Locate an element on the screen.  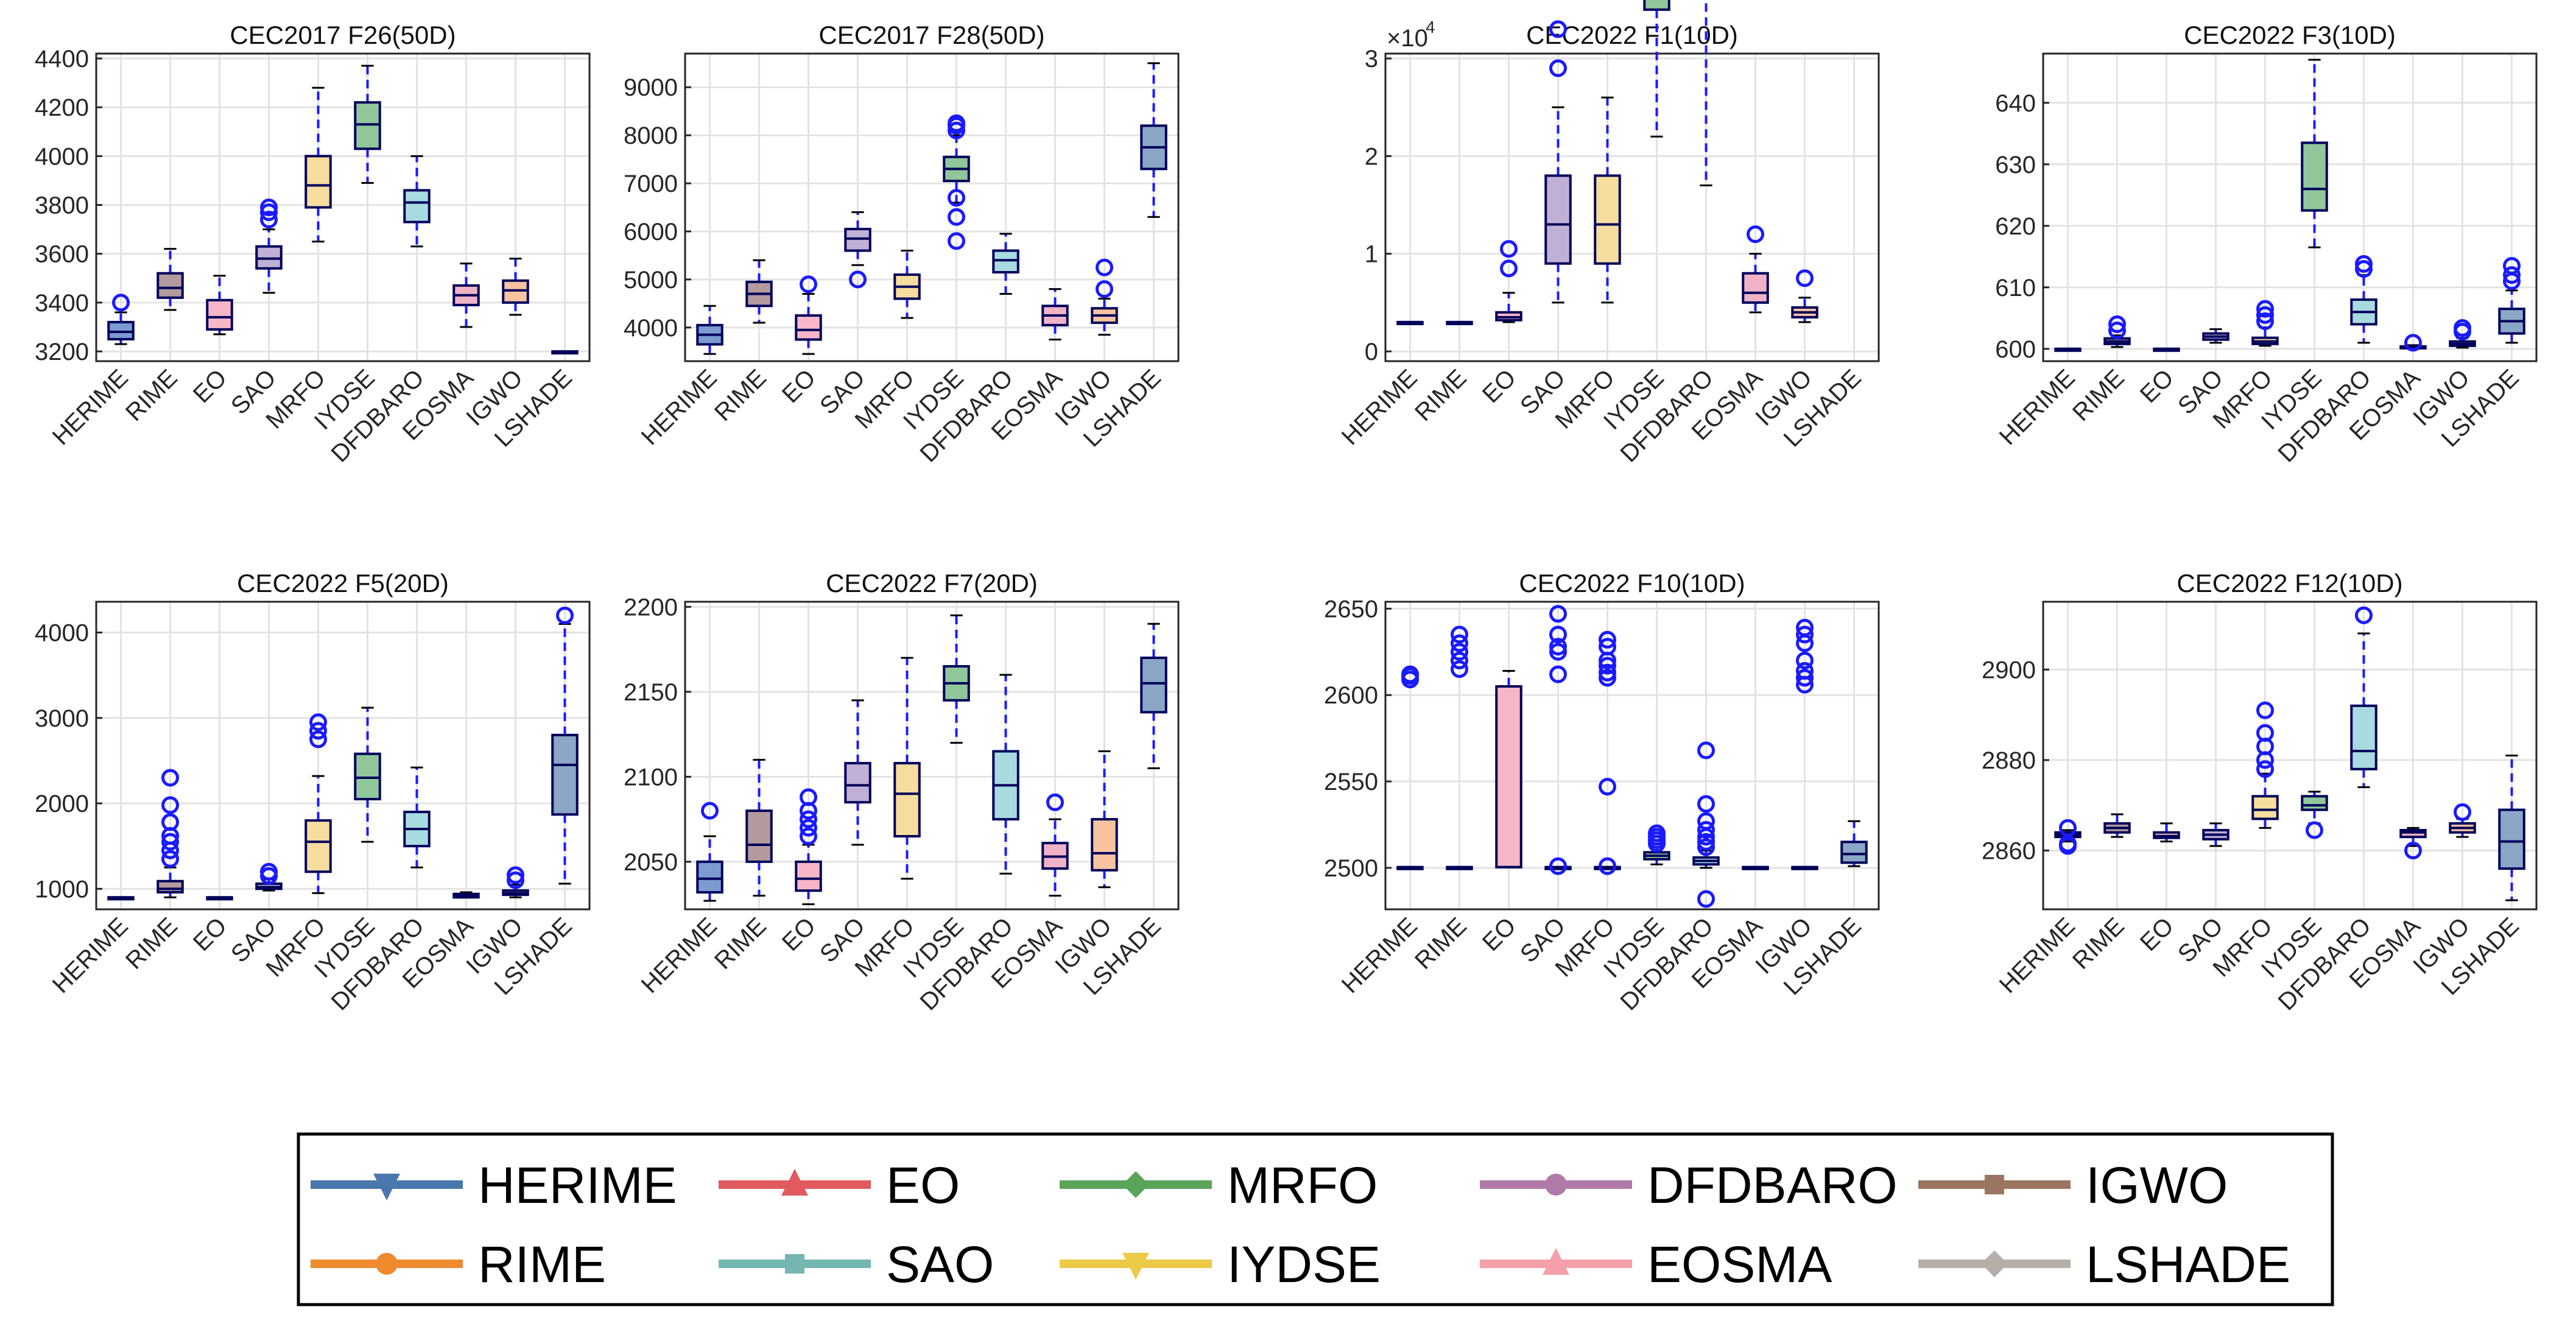
box-eosma is located at coordinates (466, 296).